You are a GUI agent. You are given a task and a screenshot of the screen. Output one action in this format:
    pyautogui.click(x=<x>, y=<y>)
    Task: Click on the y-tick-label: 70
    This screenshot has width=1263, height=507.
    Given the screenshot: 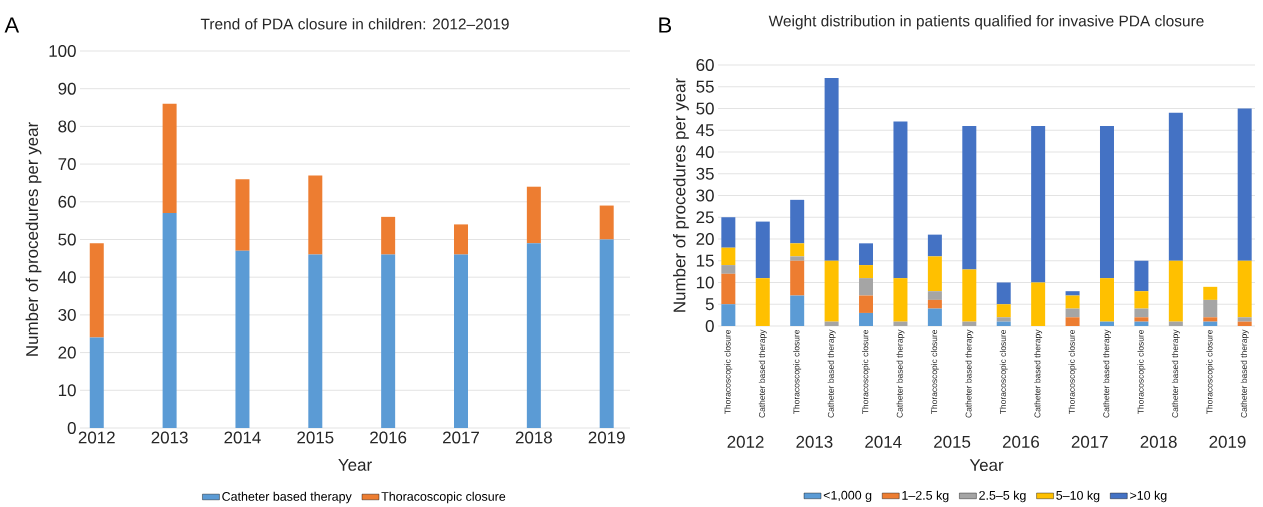 What is the action you would take?
    pyautogui.click(x=67, y=164)
    